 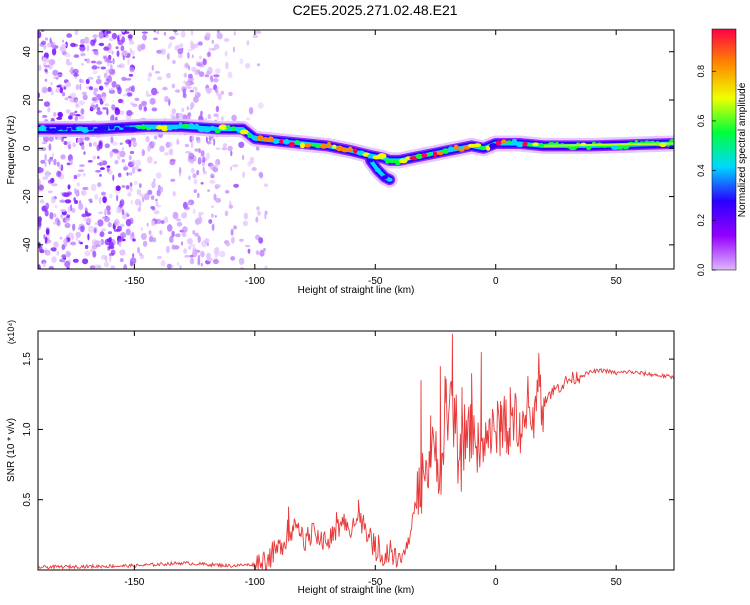 What do you see at coordinates (706, 170) in the screenshot?
I see `colorbar-ticks: 0.0 0.2 0.4 0.6 0.8` at bounding box center [706, 170].